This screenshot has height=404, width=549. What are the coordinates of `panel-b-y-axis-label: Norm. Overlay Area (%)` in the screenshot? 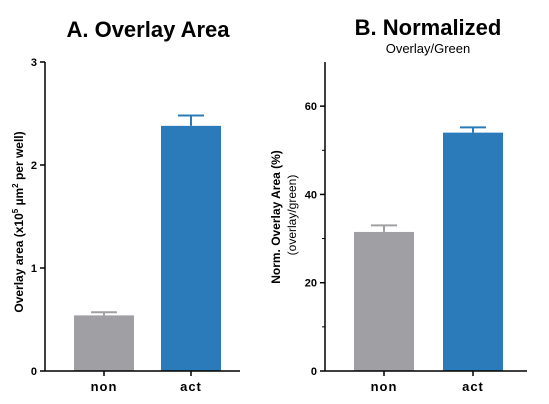 It's located at (276, 217).